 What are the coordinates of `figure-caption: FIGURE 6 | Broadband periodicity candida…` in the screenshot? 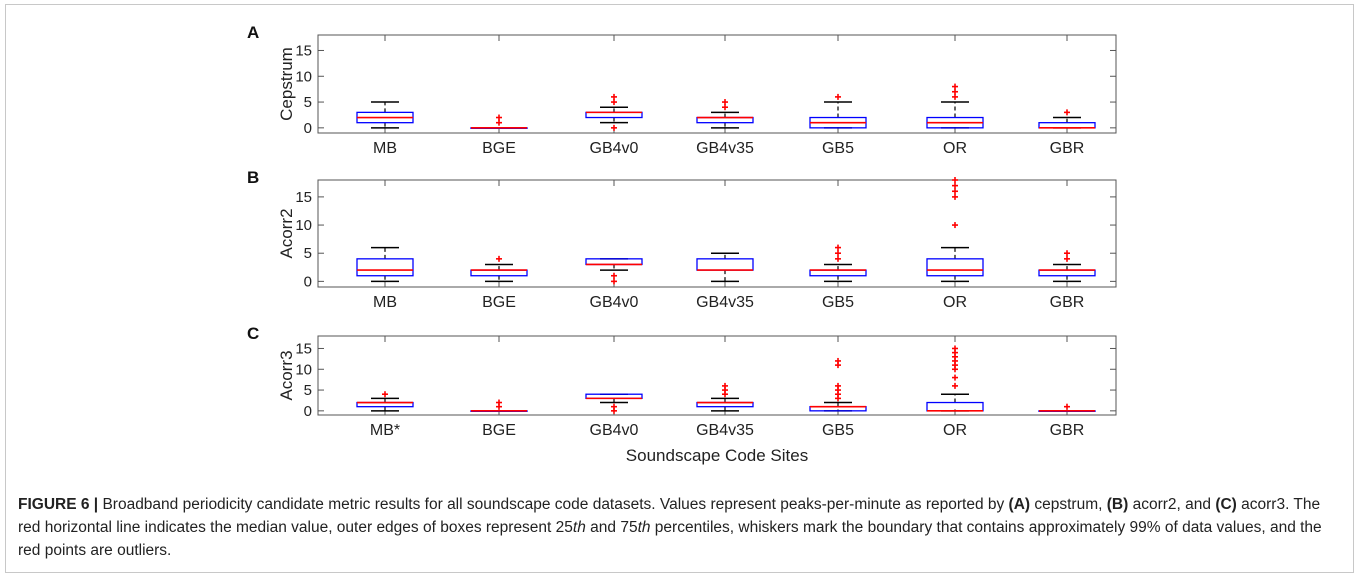 It's located at (680, 527).